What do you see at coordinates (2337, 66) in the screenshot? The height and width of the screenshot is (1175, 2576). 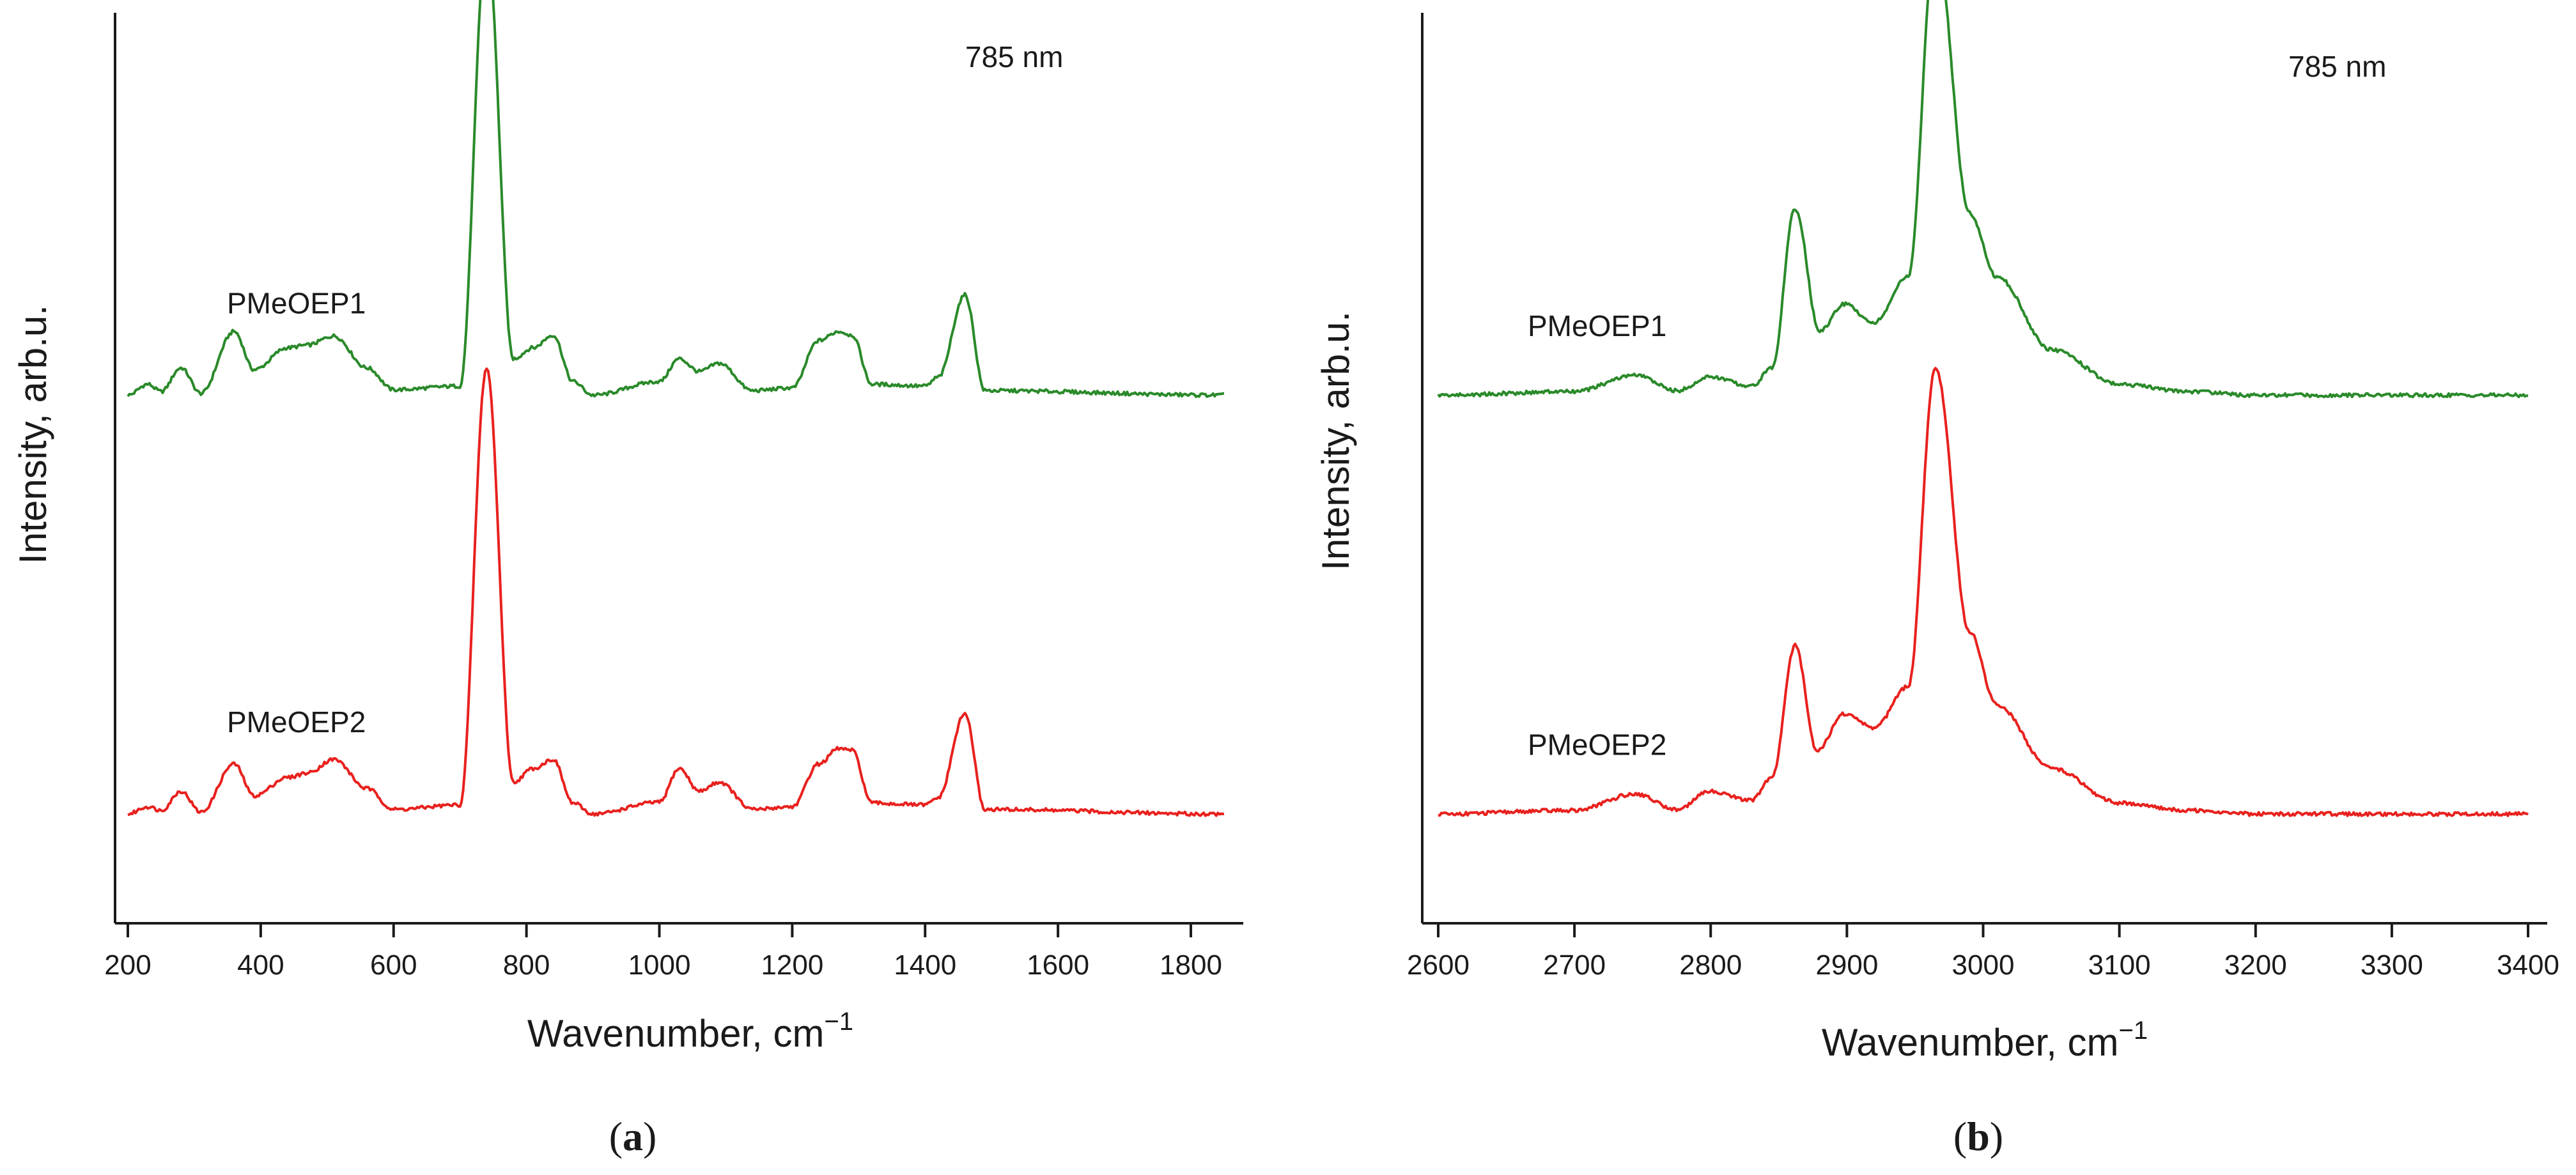 I see `panel-b-wavelength-note: 785 nm` at bounding box center [2337, 66].